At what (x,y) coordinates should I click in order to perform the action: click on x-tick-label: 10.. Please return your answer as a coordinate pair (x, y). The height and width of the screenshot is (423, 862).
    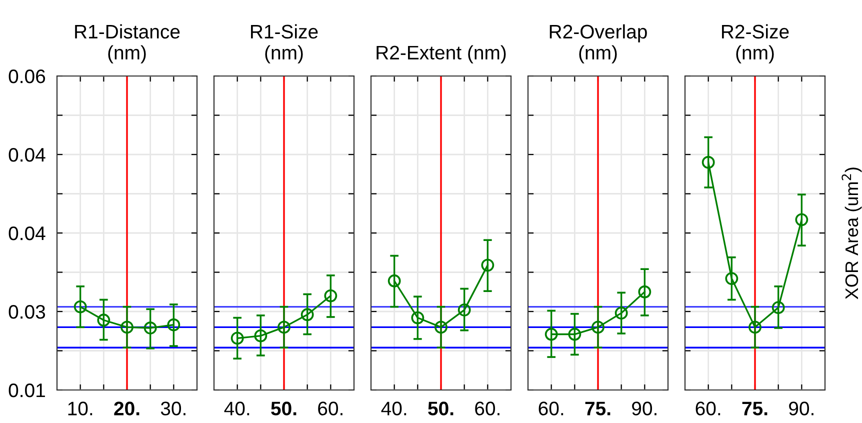
    Looking at the image, I should click on (80, 409).